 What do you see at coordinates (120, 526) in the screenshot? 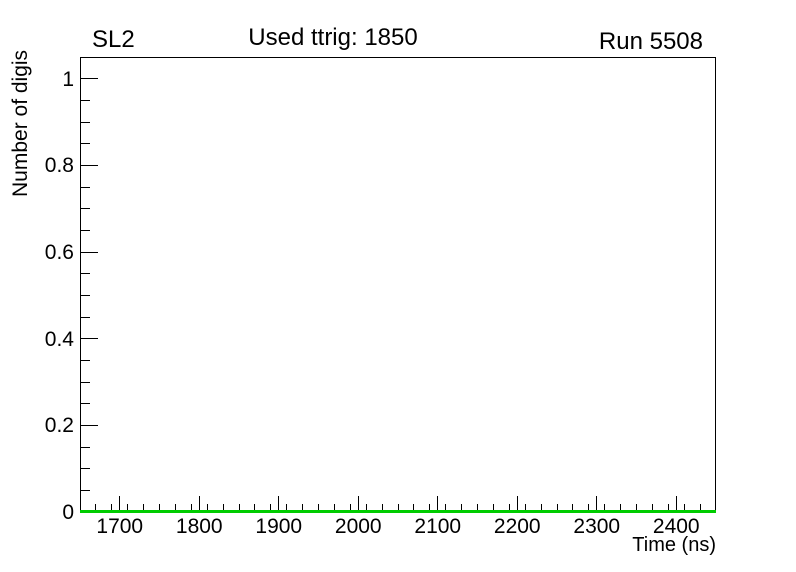
I see `x-tick-label: 1700` at bounding box center [120, 526].